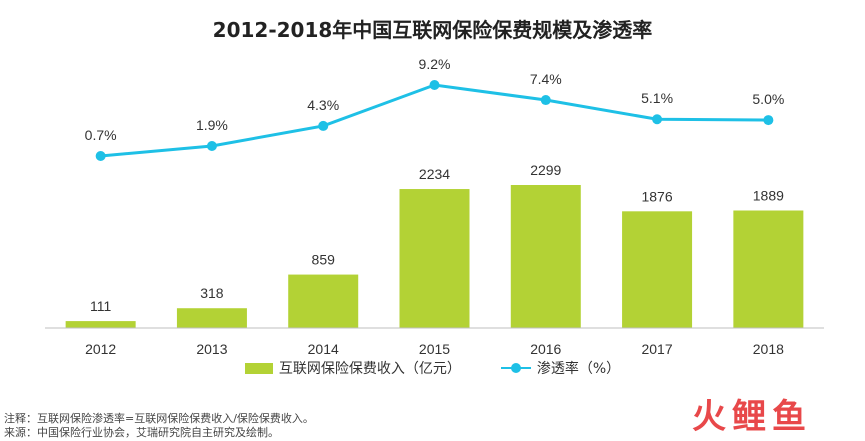 Image resolution: width=865 pixels, height=441 pixels. What do you see at coordinates (768, 120) in the screenshot?
I see `line-point-2018` at bounding box center [768, 120].